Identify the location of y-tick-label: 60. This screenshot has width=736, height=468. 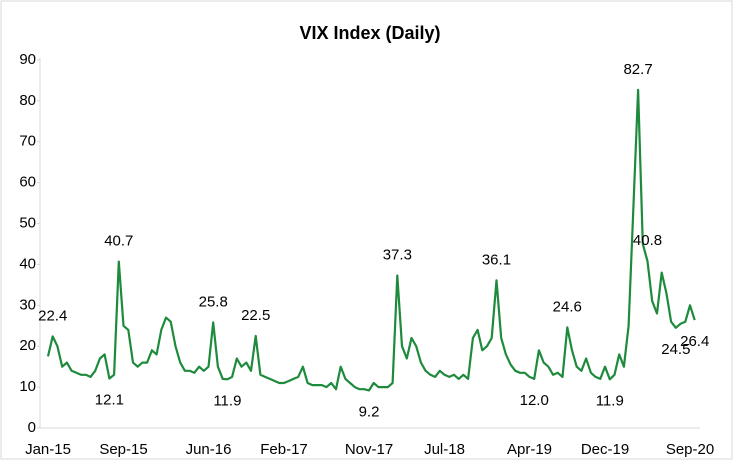
(27, 182).